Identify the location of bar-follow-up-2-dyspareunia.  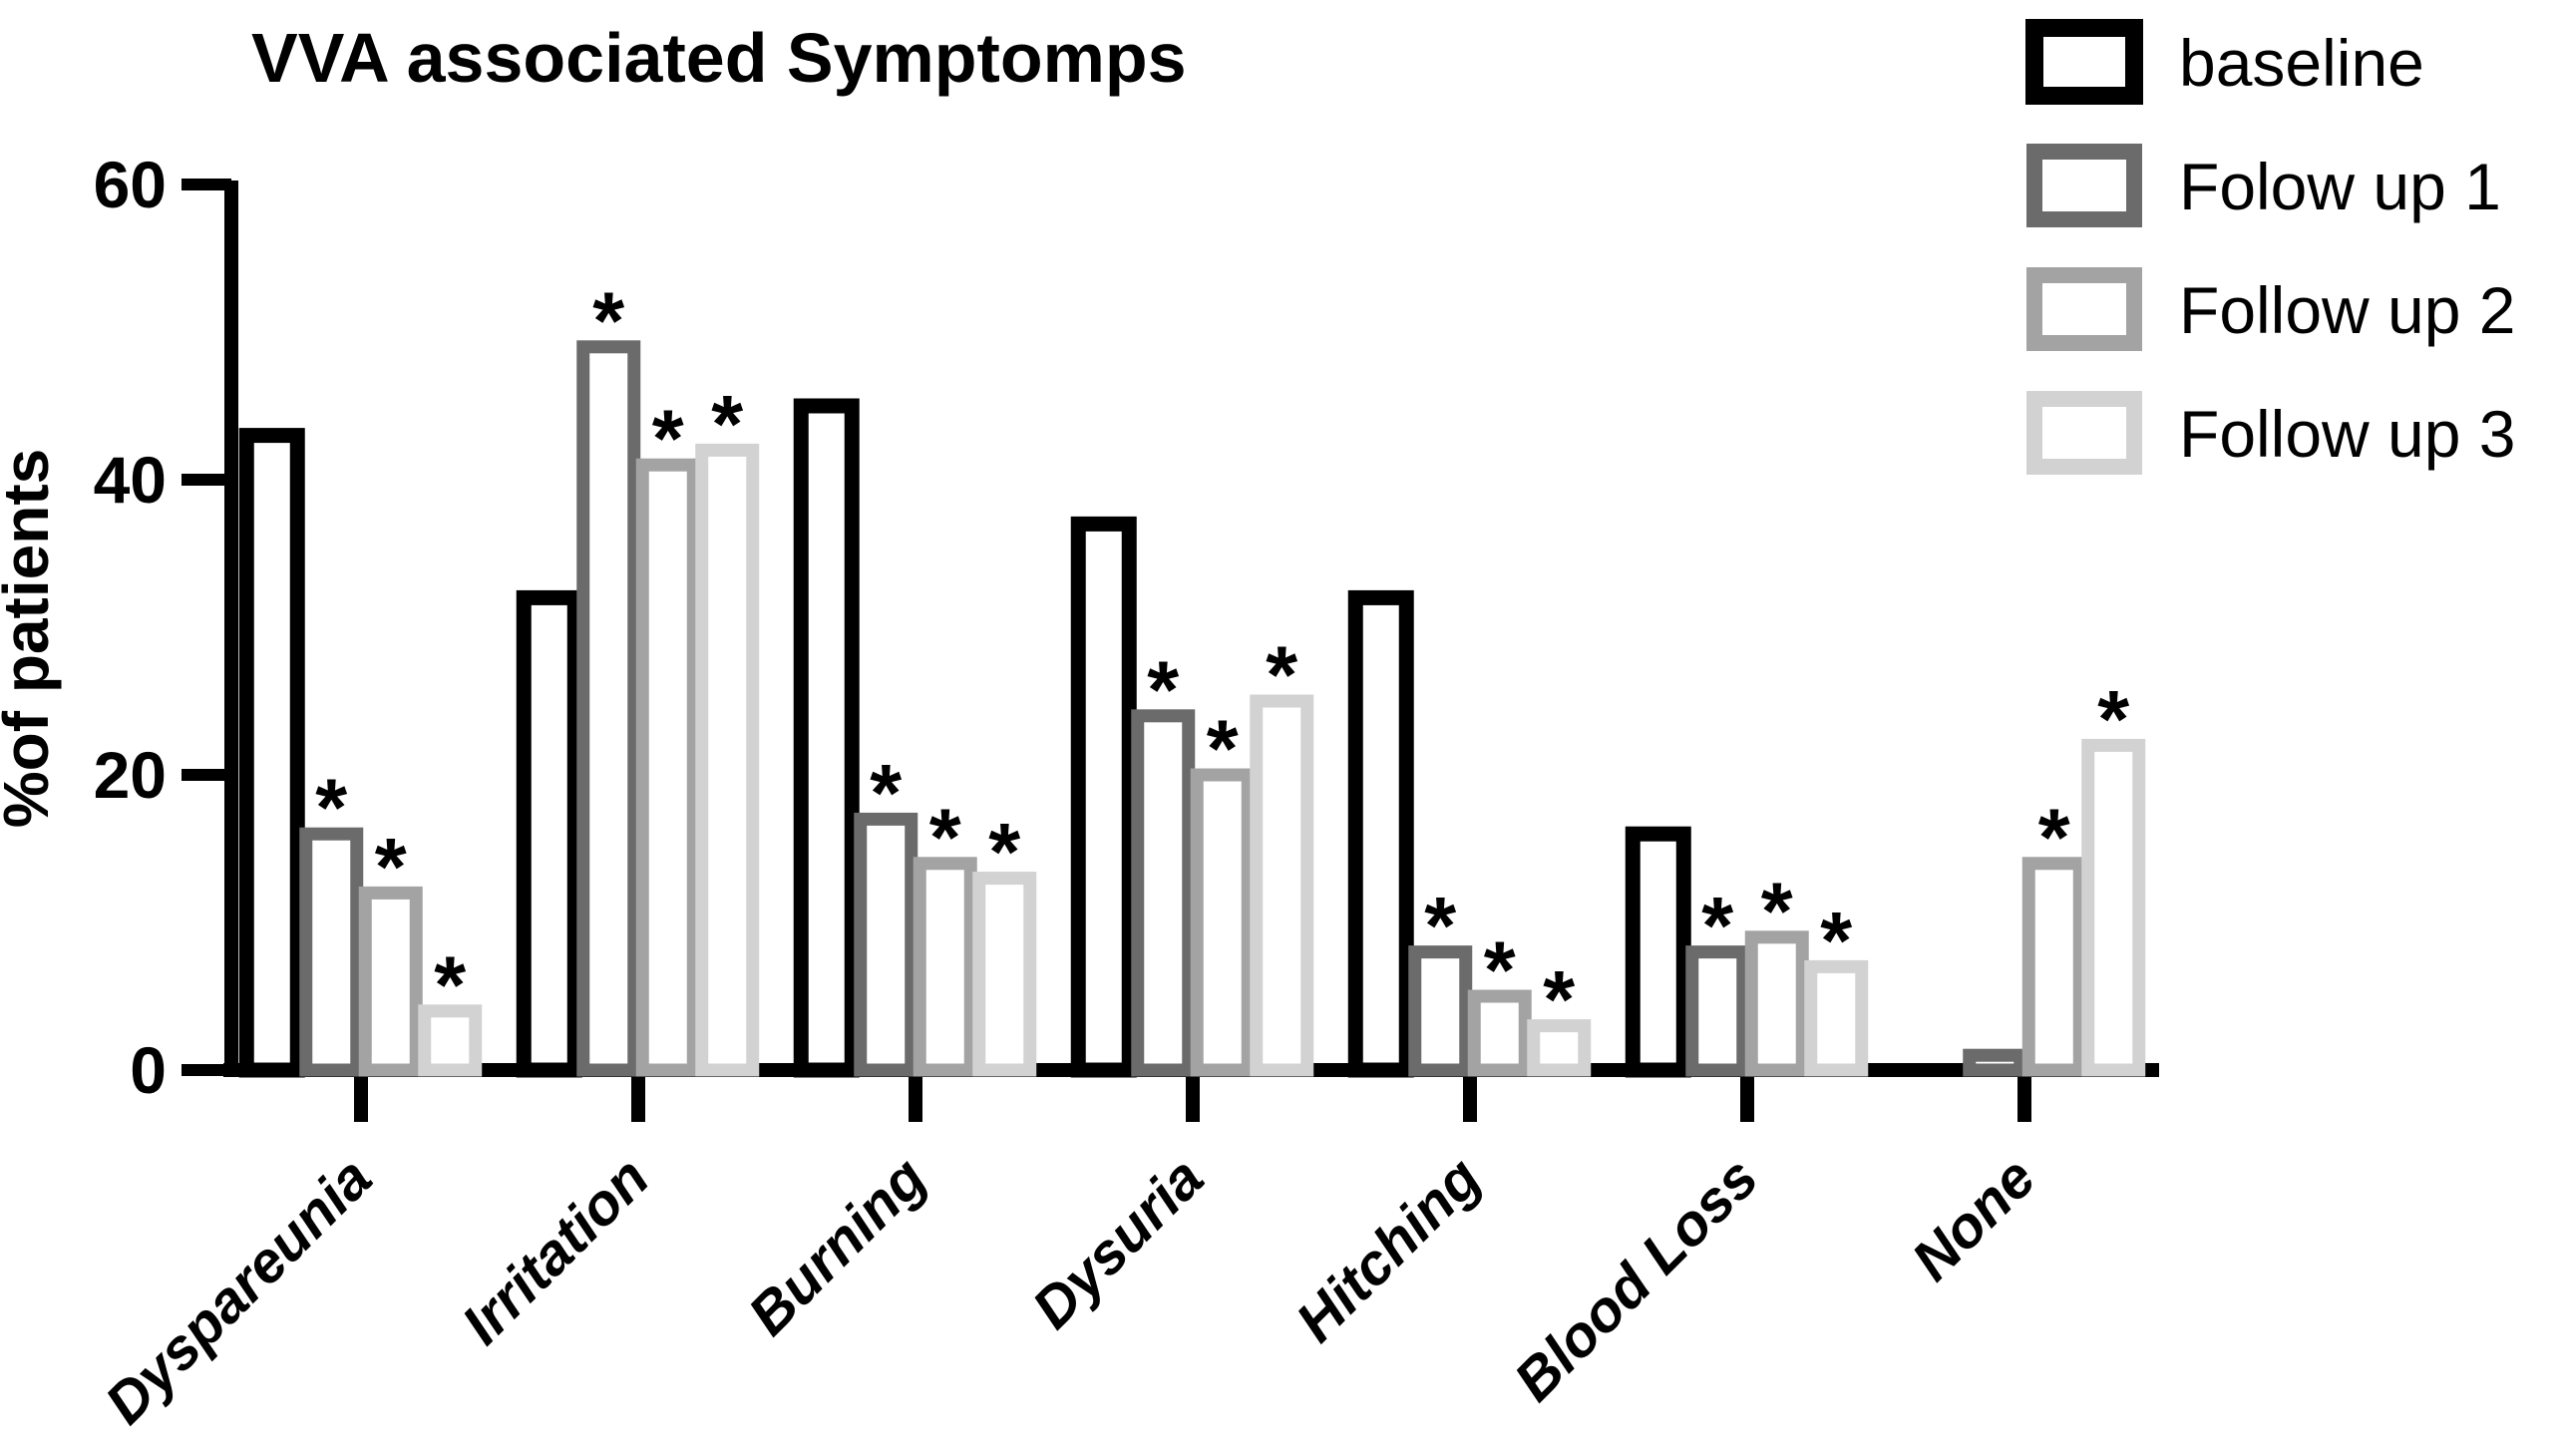
(390, 981).